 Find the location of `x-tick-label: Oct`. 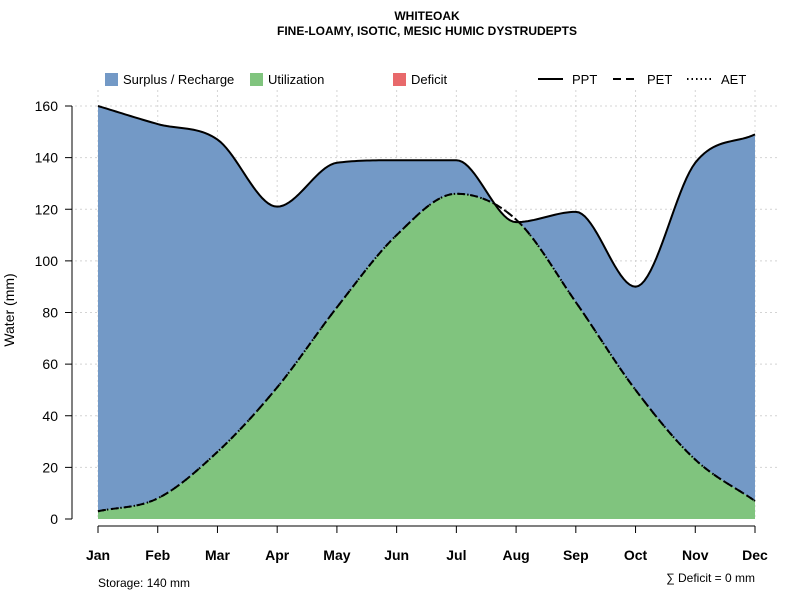

x-tick-label: Oct is located at coordinates (636, 555).